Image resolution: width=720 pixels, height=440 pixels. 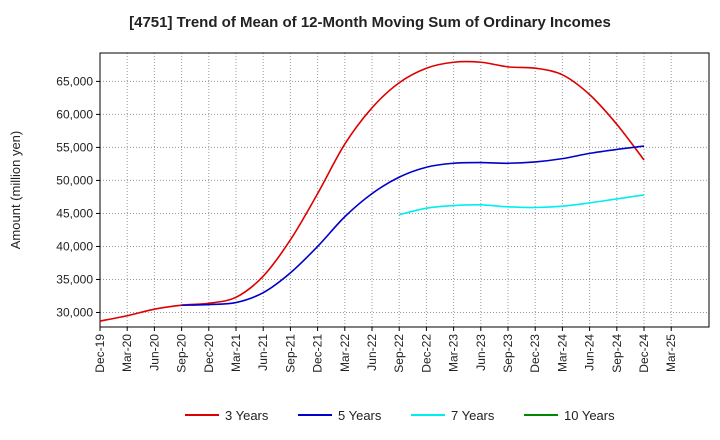 What do you see at coordinates (74, 81) in the screenshot?
I see `y-tick-label: 65,000` at bounding box center [74, 81].